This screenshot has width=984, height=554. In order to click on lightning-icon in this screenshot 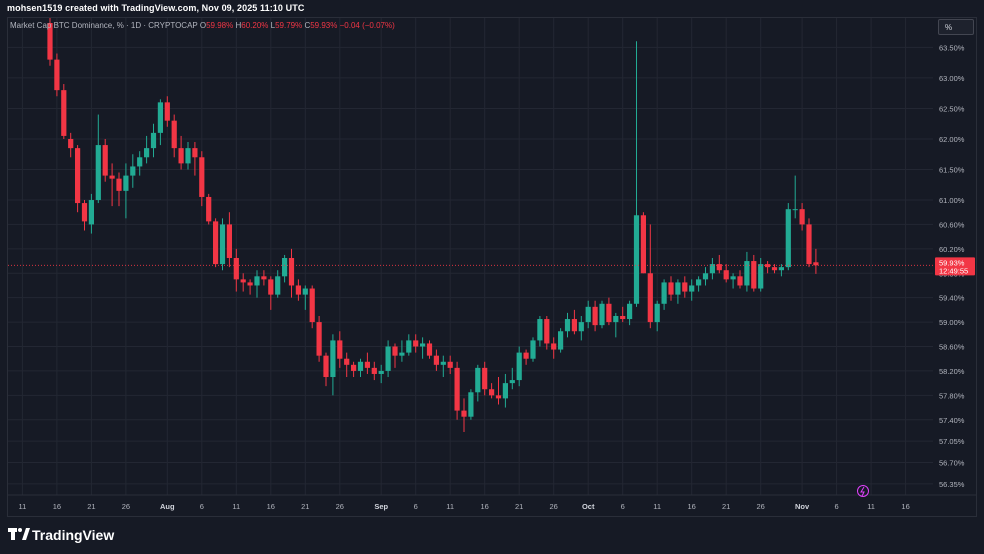, I will do `click(863, 491)`.